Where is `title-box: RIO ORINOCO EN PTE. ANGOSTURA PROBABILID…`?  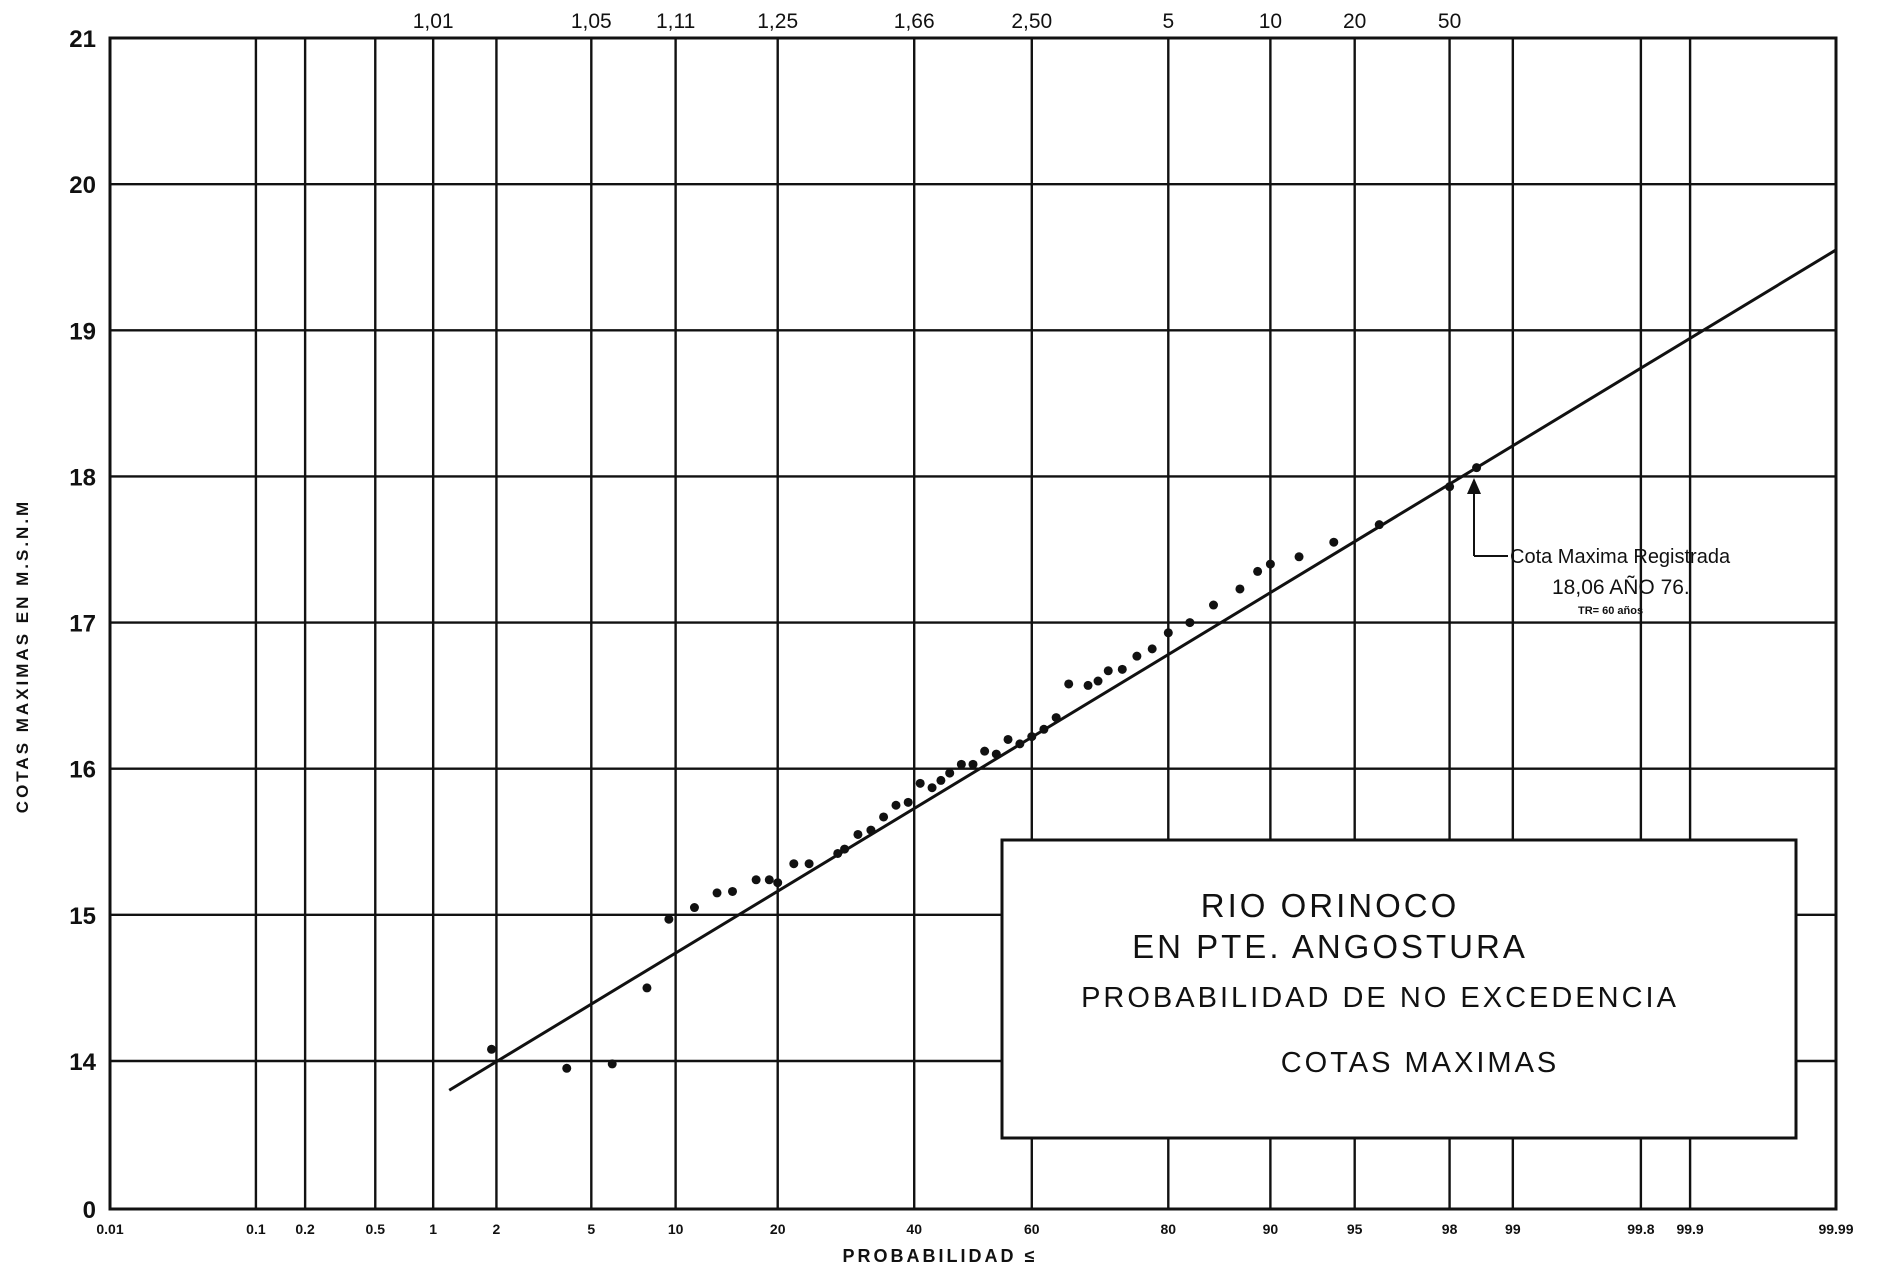 title-box: RIO ORINOCO EN PTE. ANGOSTURA PROBABILID… is located at coordinates (1399, 989).